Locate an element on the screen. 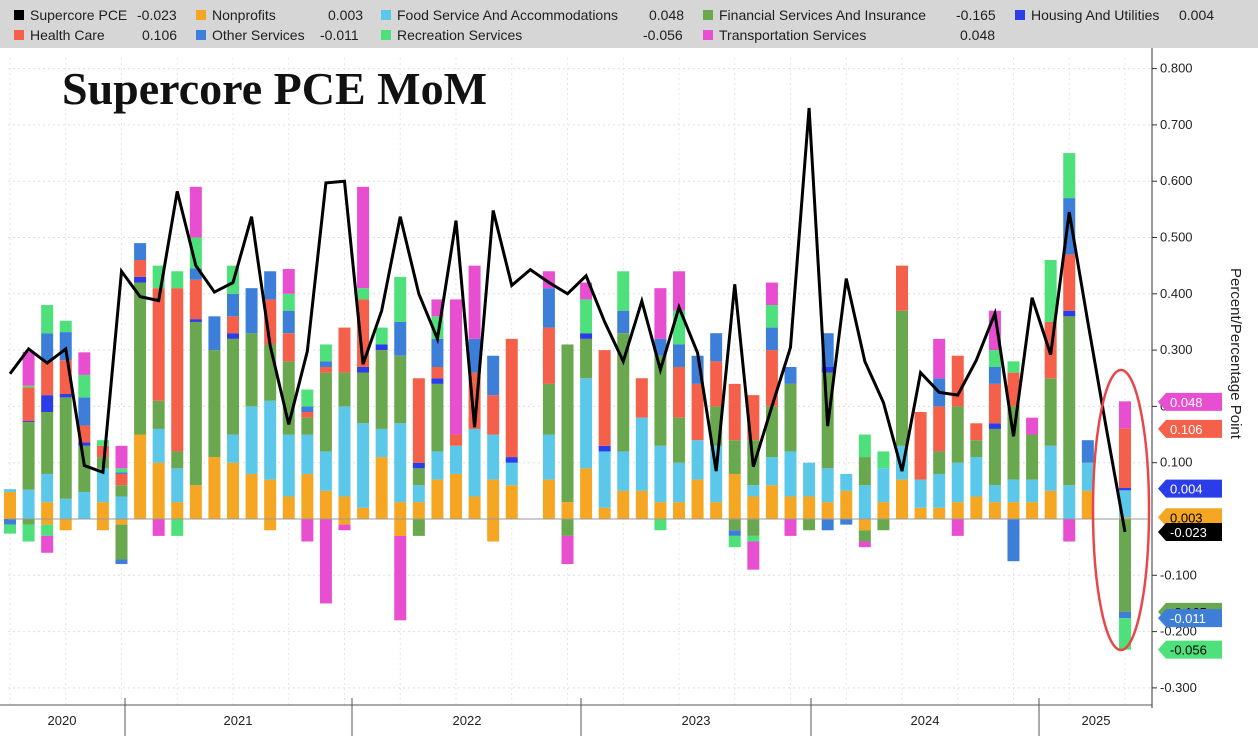  y-tick-label: 0.500 is located at coordinates (1176, 237).